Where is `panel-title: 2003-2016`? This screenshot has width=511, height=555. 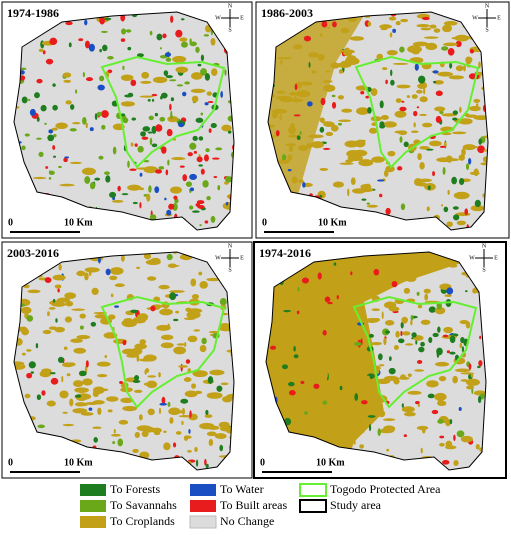 panel-title: 2003-2016 is located at coordinates (33, 253).